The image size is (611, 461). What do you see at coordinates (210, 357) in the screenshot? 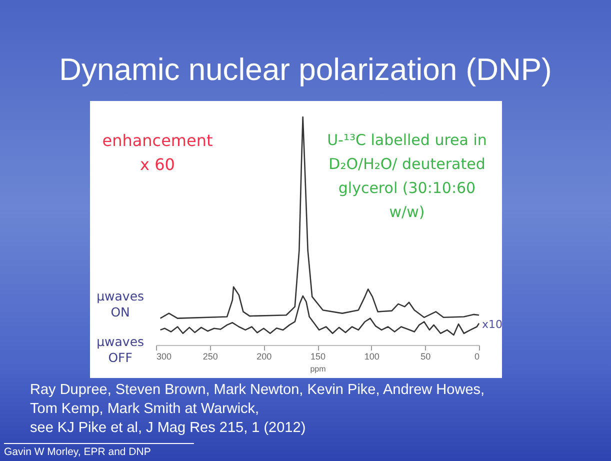
I see `x-tick-label: 250` at bounding box center [210, 357].